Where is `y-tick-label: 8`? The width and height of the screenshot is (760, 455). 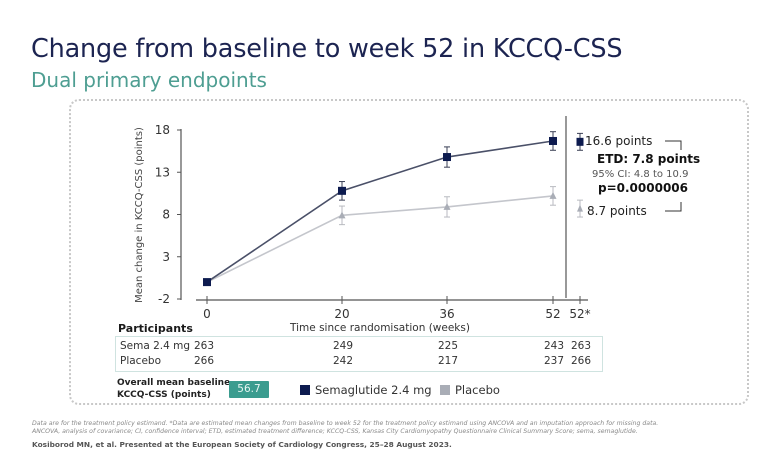
y-tick-label: 8 is located at coordinates (166, 215).